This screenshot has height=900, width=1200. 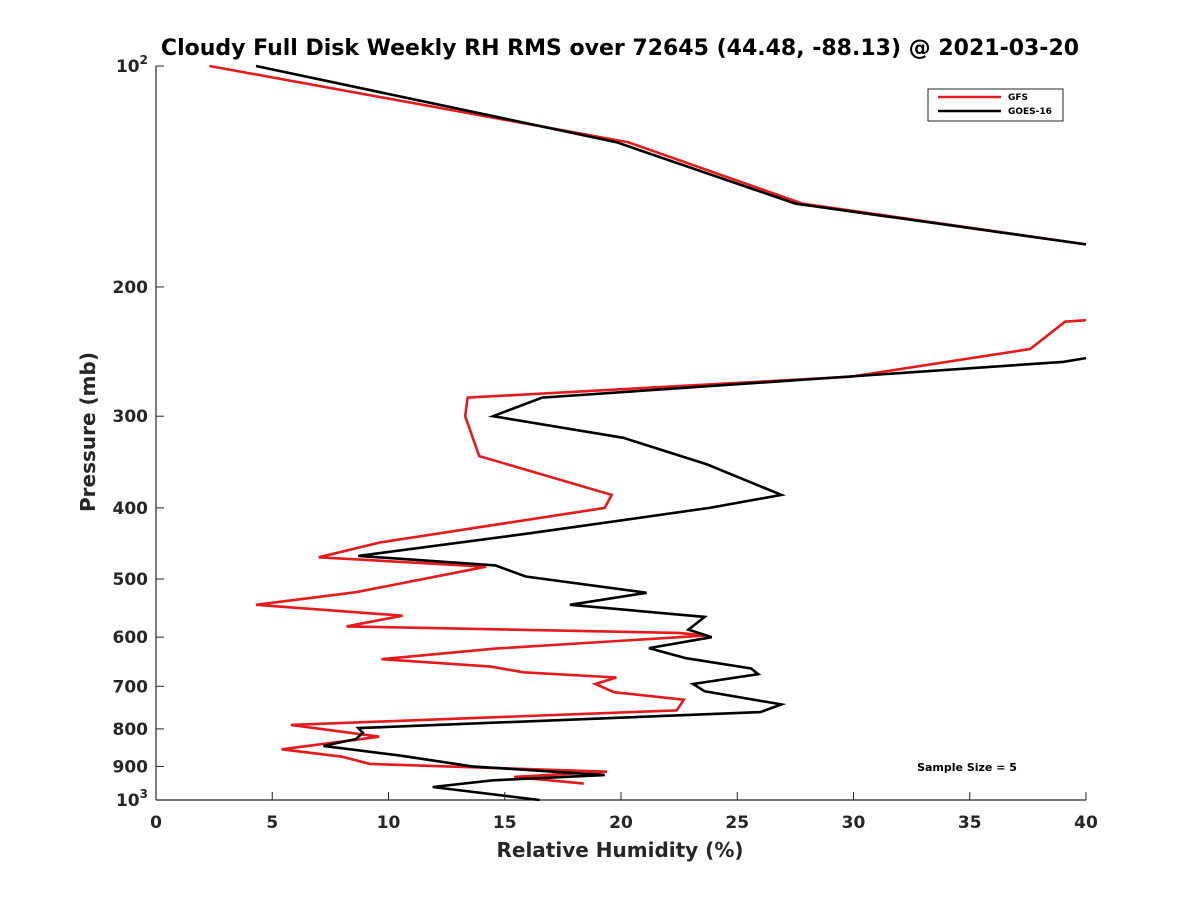 What do you see at coordinates (854, 823) in the screenshot?
I see `x-tick-label: 30` at bounding box center [854, 823].